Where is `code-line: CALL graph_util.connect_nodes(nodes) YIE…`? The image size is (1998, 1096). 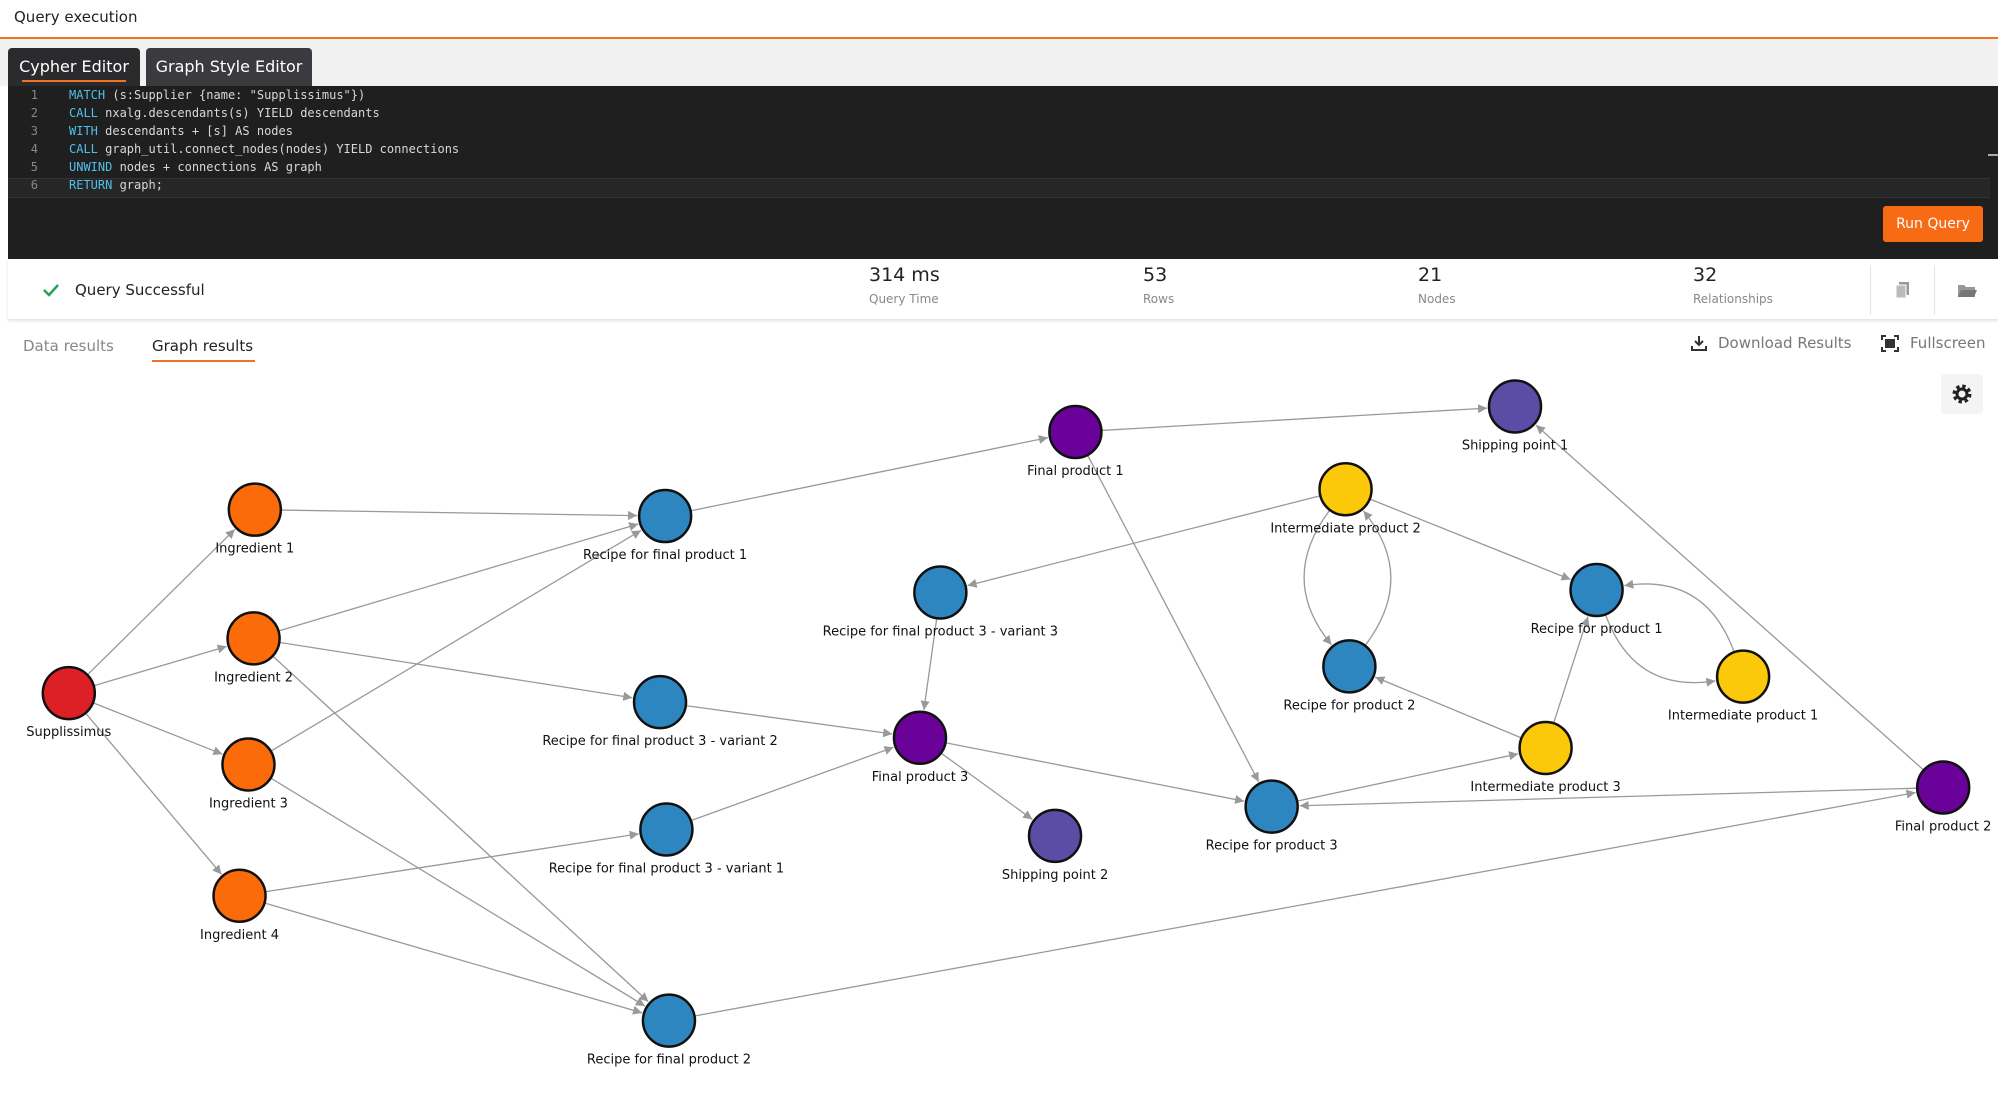
code-line: CALL graph_util.connect_nodes(nodes) YIE… is located at coordinates (264, 149).